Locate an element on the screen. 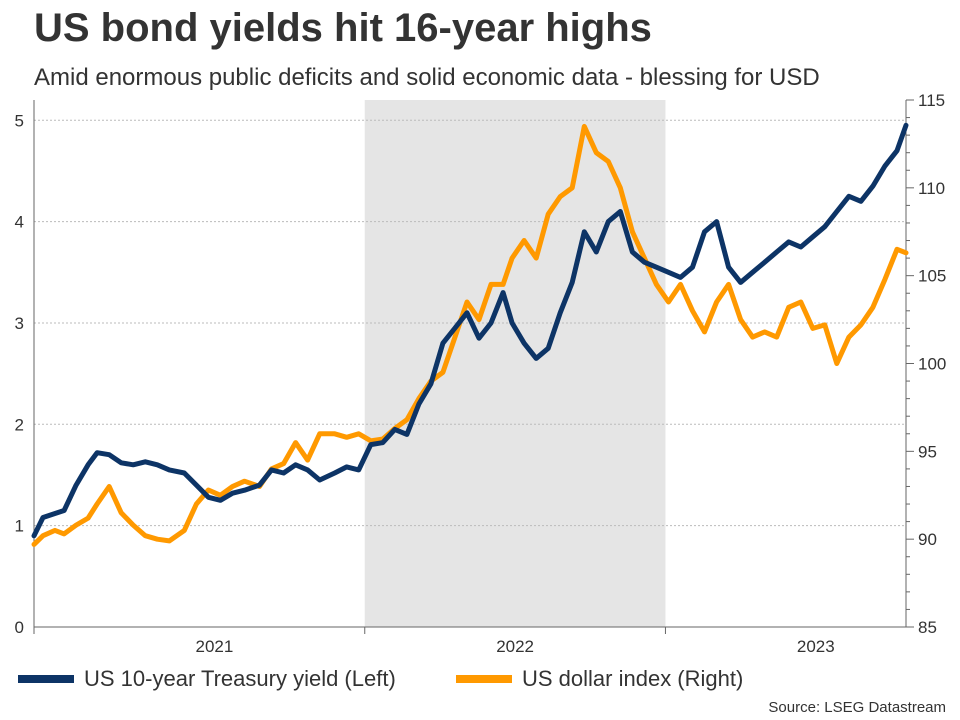 The height and width of the screenshot is (720, 960). y-left-tick-label: 5 is located at coordinates (19, 120).